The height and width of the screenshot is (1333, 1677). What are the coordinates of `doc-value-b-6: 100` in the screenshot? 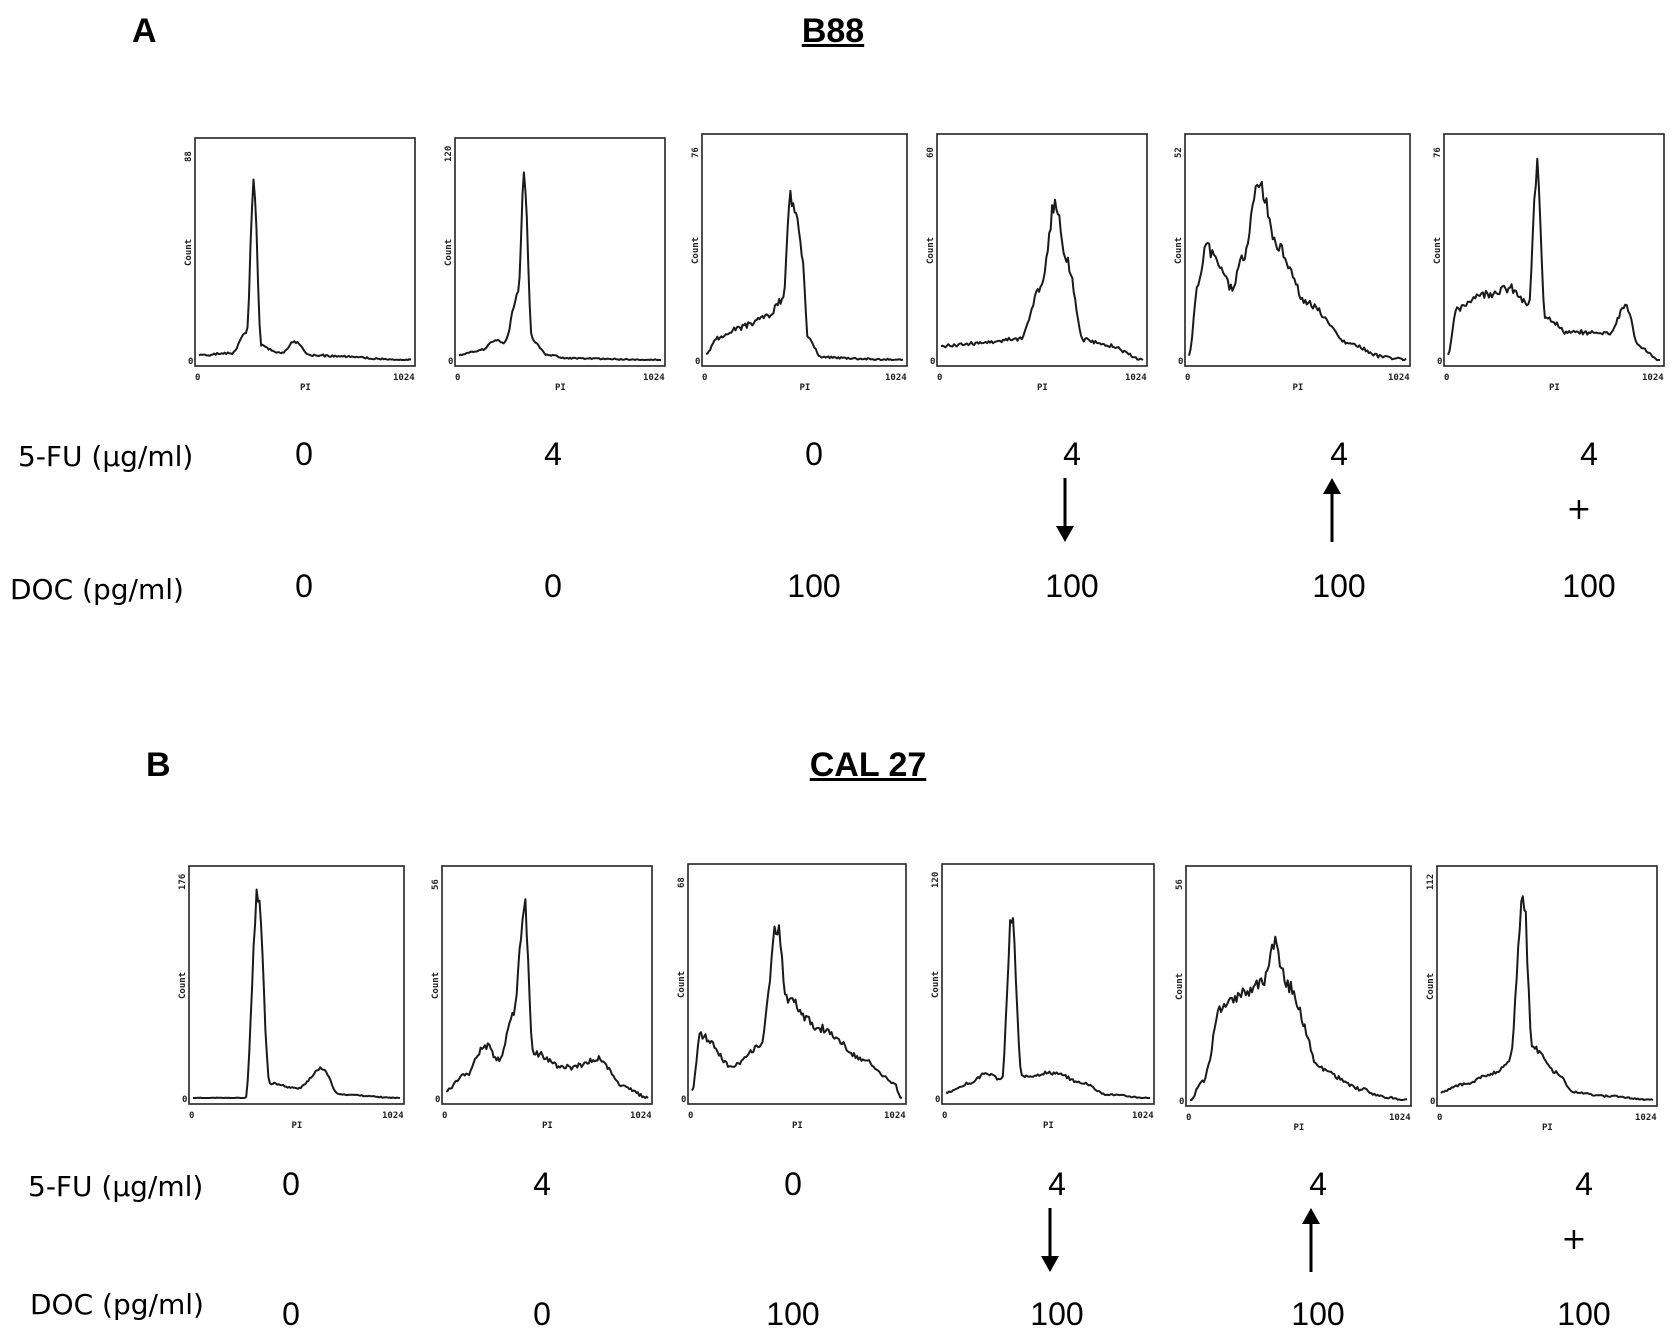 It's located at (1584, 1314).